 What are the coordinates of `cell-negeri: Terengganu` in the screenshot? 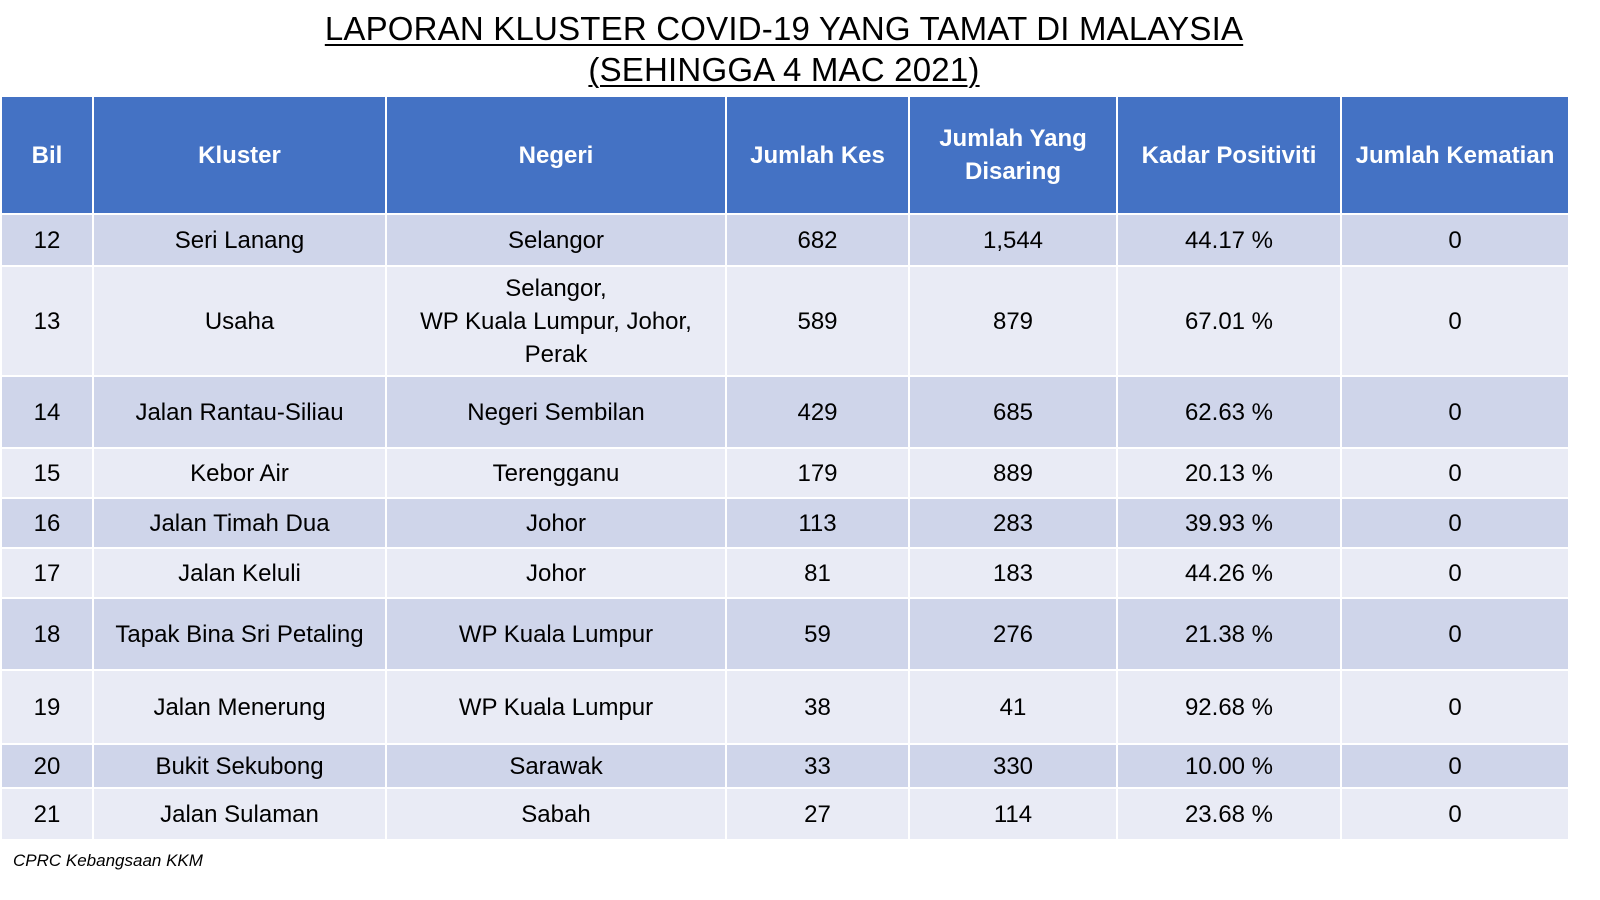 It's located at (556, 473).